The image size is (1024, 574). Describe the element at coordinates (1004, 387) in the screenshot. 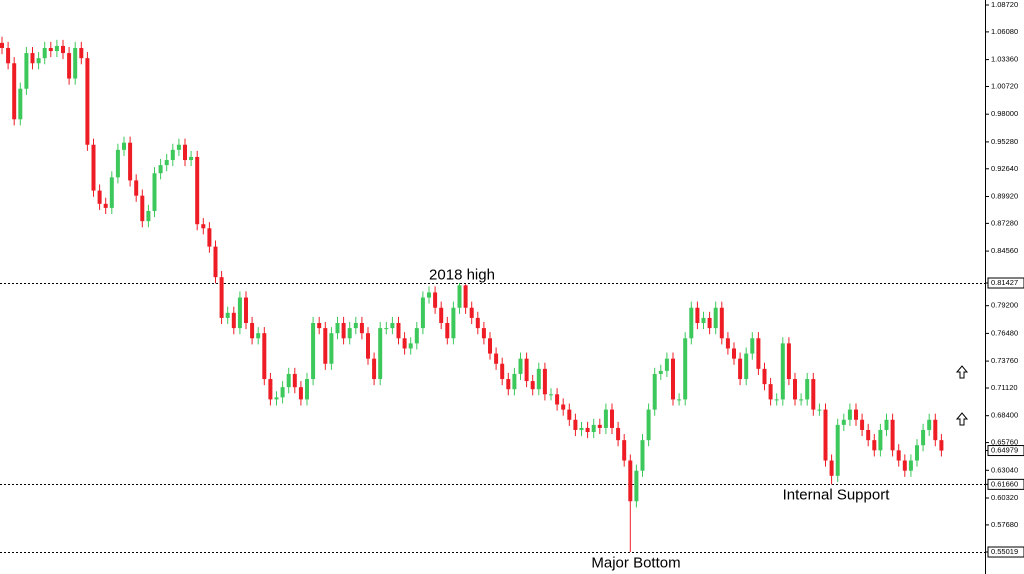

I see `y-tick-label: 0.71120` at that location.